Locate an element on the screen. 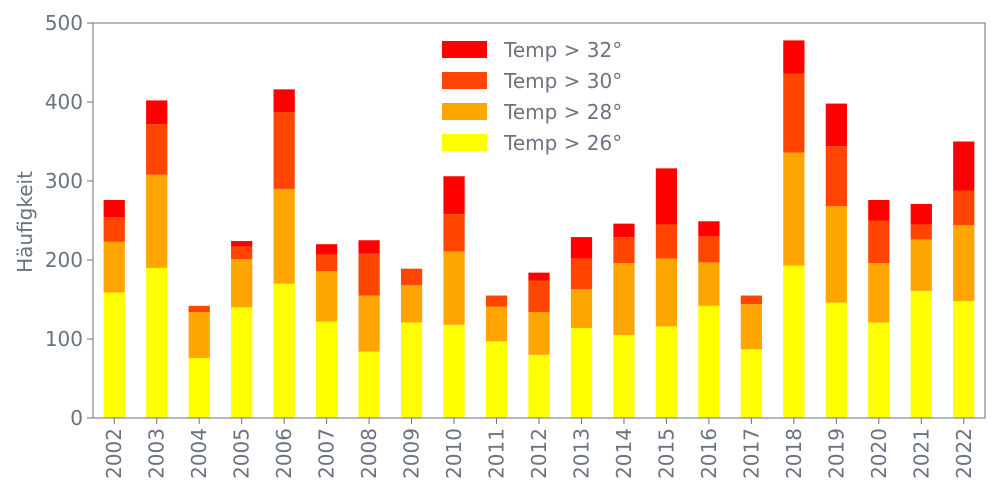 The height and width of the screenshot is (500, 1000). x-tick-label-2018: 2018 is located at coordinates (794, 453).